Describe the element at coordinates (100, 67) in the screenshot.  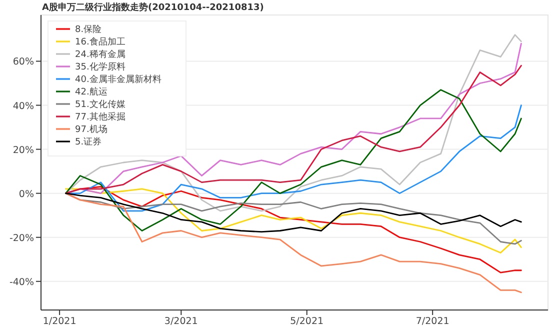
I see `legend-label: 35.化学原料` at that location.